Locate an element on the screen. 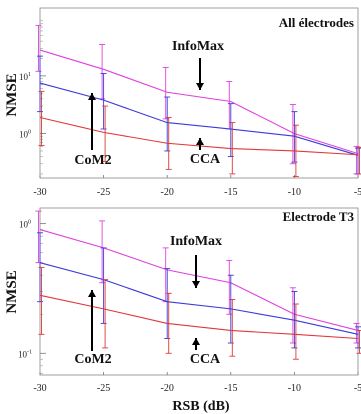  panel-title: Electrode T3 is located at coordinates (319, 216).